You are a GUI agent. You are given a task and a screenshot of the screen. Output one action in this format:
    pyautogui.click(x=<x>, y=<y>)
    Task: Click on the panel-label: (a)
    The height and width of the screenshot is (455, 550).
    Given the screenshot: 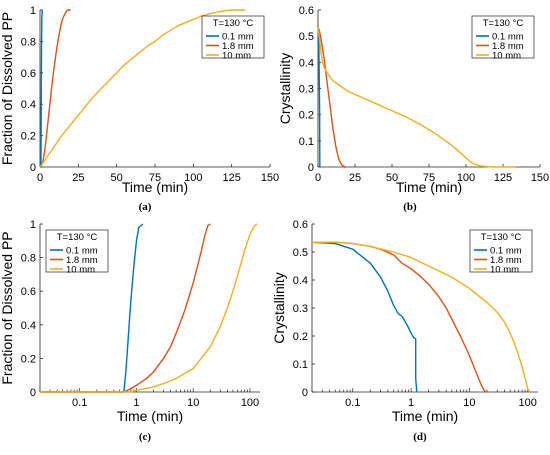 What is the action you would take?
    pyautogui.click(x=145, y=207)
    